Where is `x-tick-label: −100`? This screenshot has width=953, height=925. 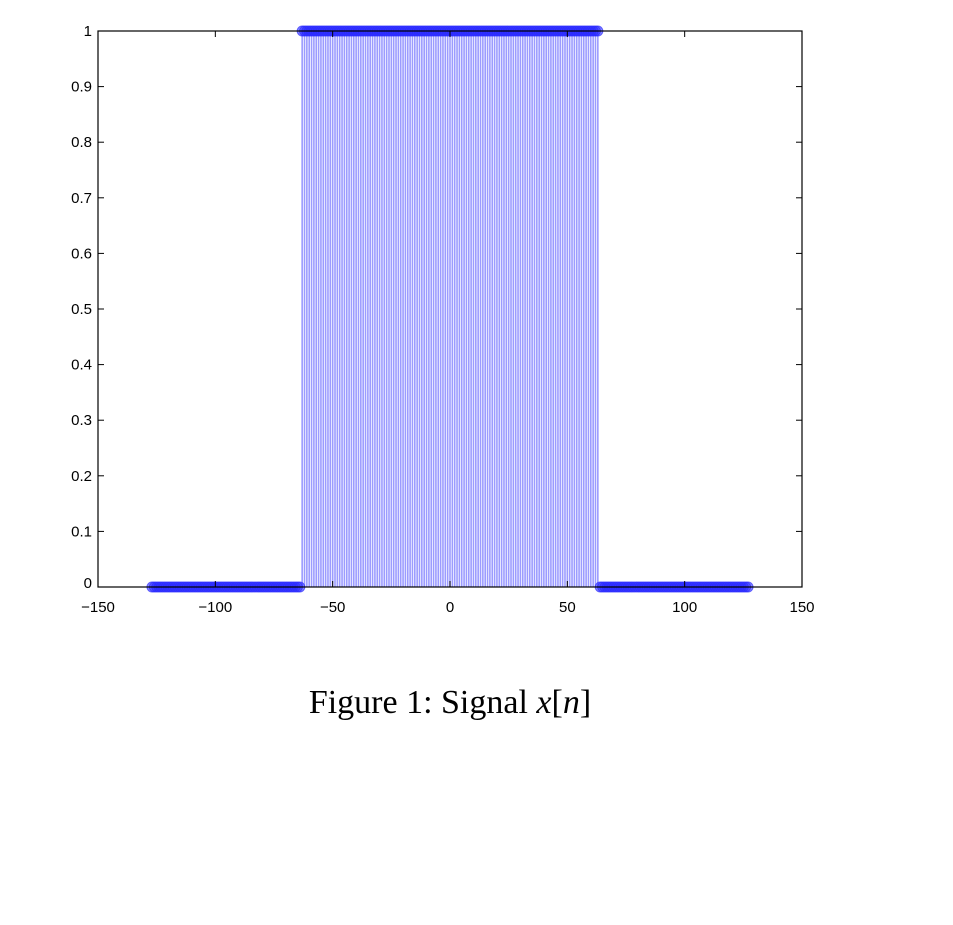 x-tick-label: −100 is located at coordinates (215, 607).